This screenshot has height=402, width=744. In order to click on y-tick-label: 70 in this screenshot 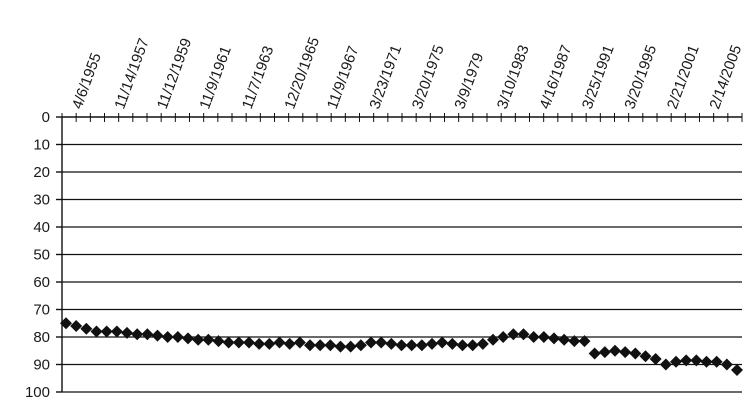, I will do `click(41, 310)`.